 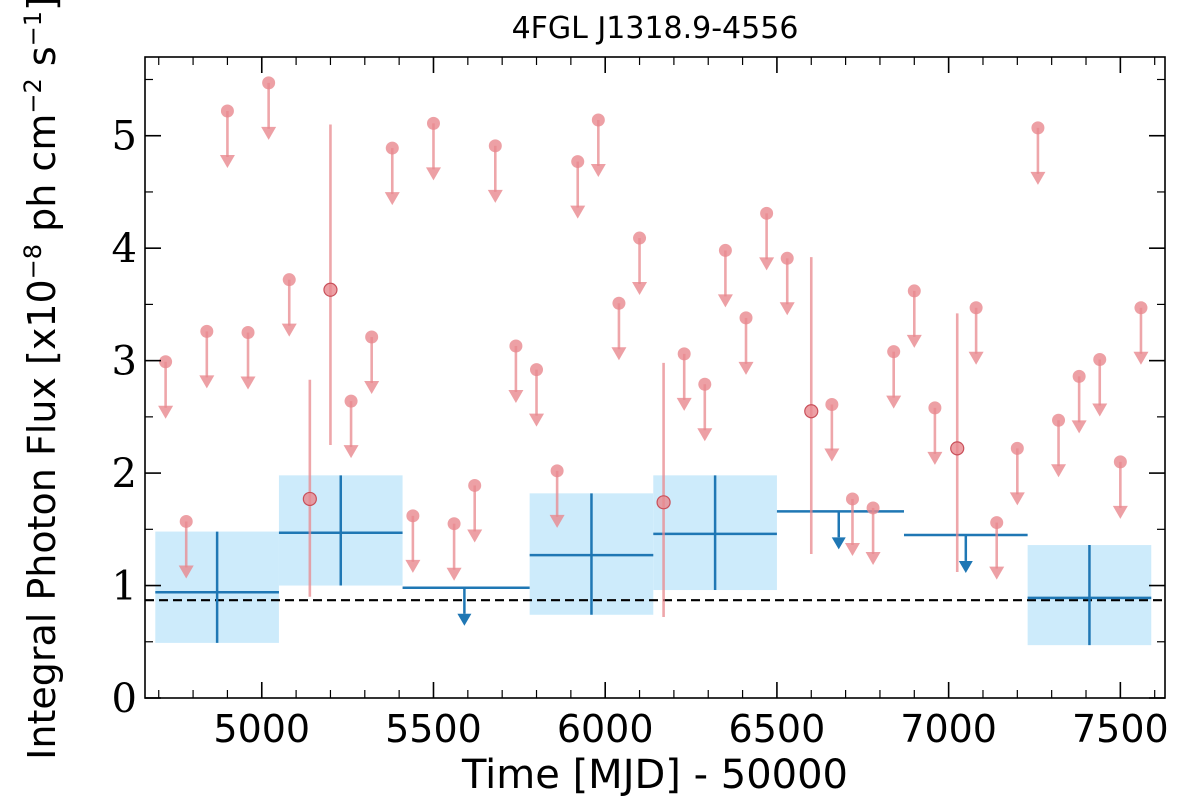 I want to click on y-axis-label-unit-s: s, so click(x=42, y=62).